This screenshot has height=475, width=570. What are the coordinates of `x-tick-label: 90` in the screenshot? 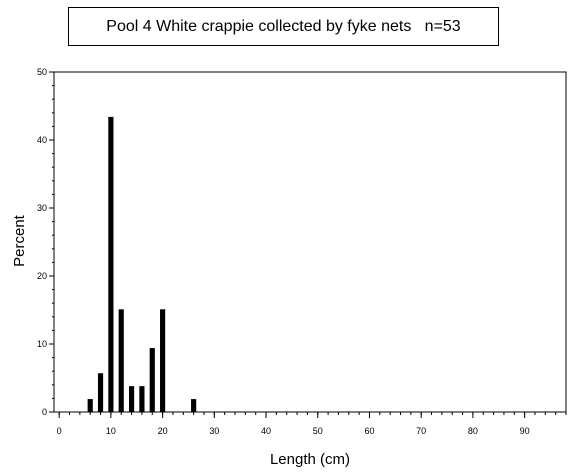 It's located at (525, 431).